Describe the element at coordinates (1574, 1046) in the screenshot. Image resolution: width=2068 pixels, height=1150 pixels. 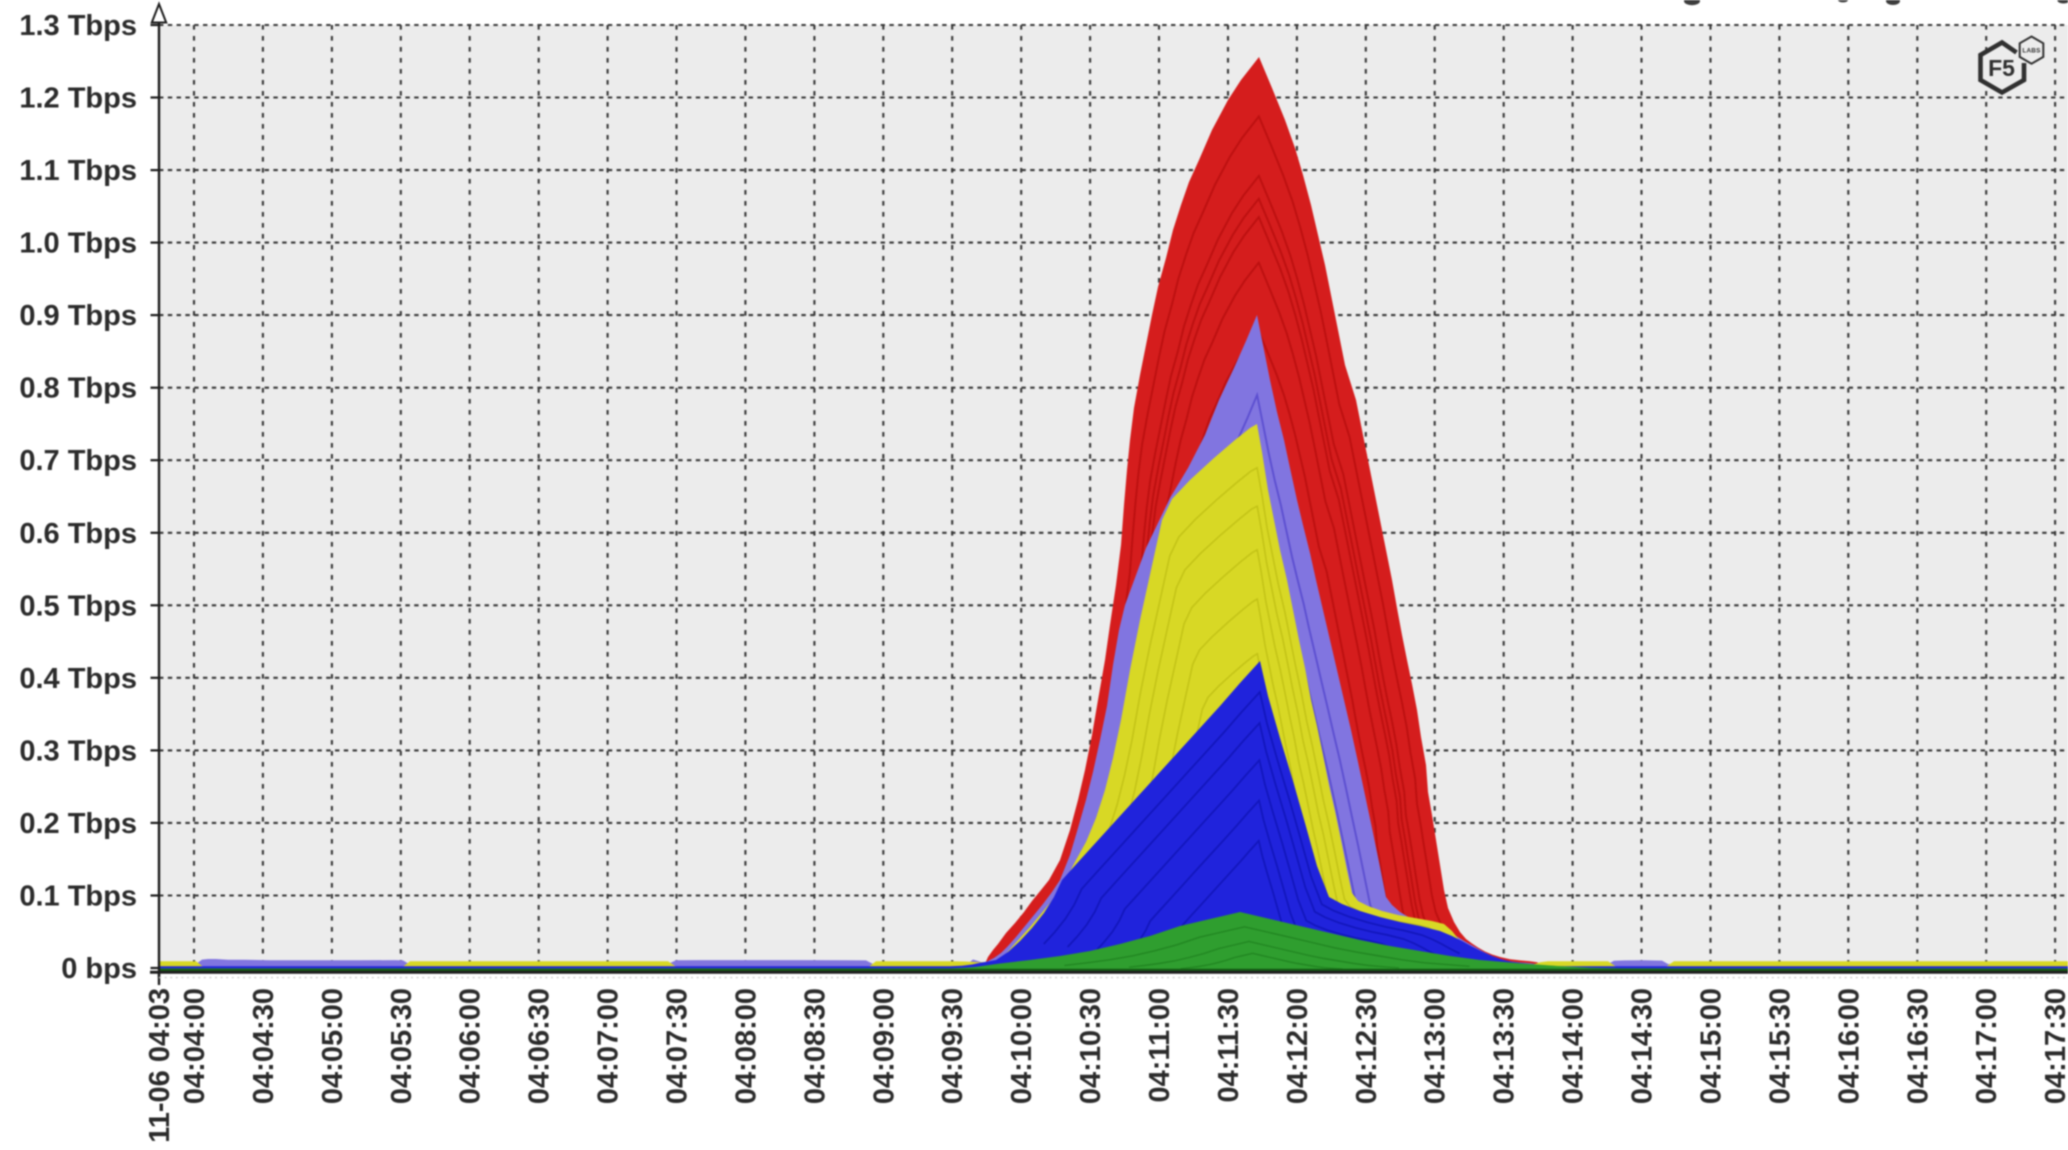
I see `svg-text: 04:14:00` at that location.